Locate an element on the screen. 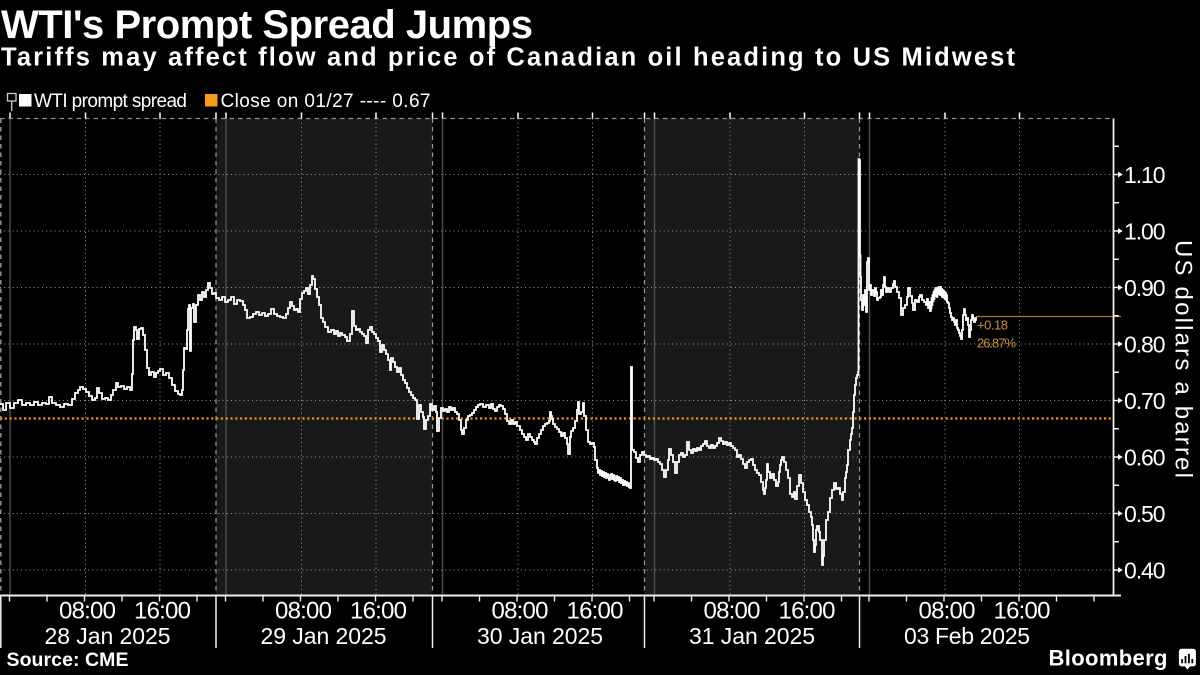 Image resolution: width=1200 pixels, height=675 pixels. svg-text: US dollars a barrel is located at coordinates (1183, 359).